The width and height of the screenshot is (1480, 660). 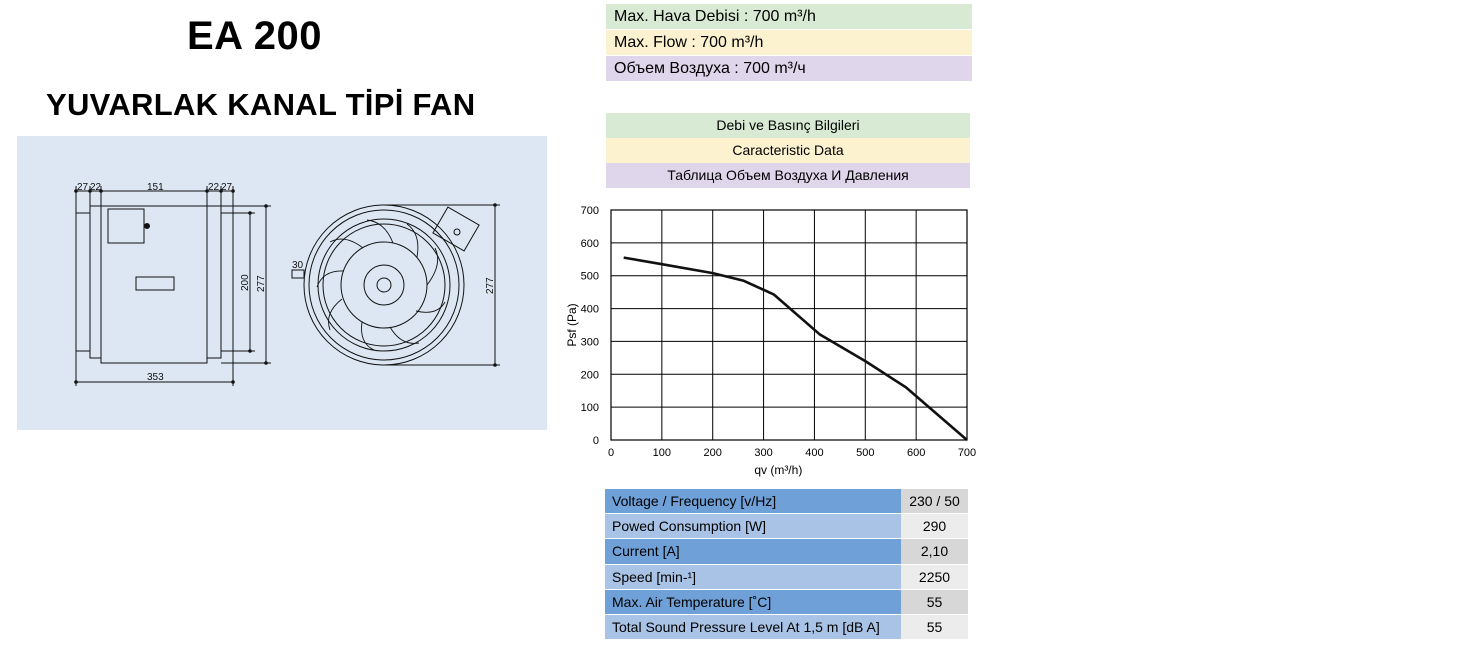 I want to click on x-tick-label: 700, so click(x=967, y=453).